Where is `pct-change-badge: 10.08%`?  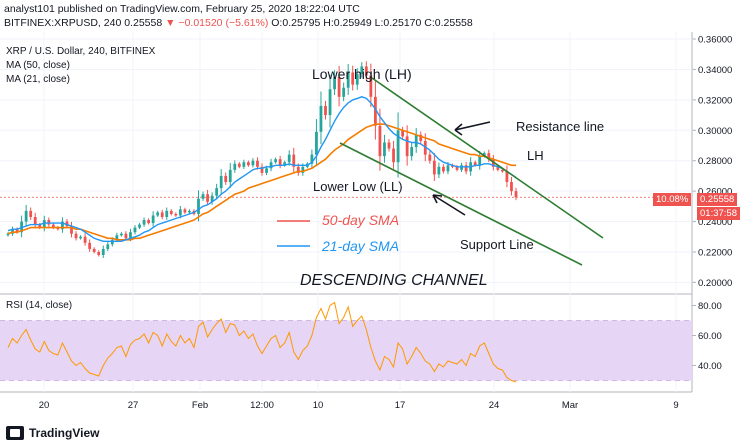
pct-change-badge: 10.08% is located at coordinates (672, 199).